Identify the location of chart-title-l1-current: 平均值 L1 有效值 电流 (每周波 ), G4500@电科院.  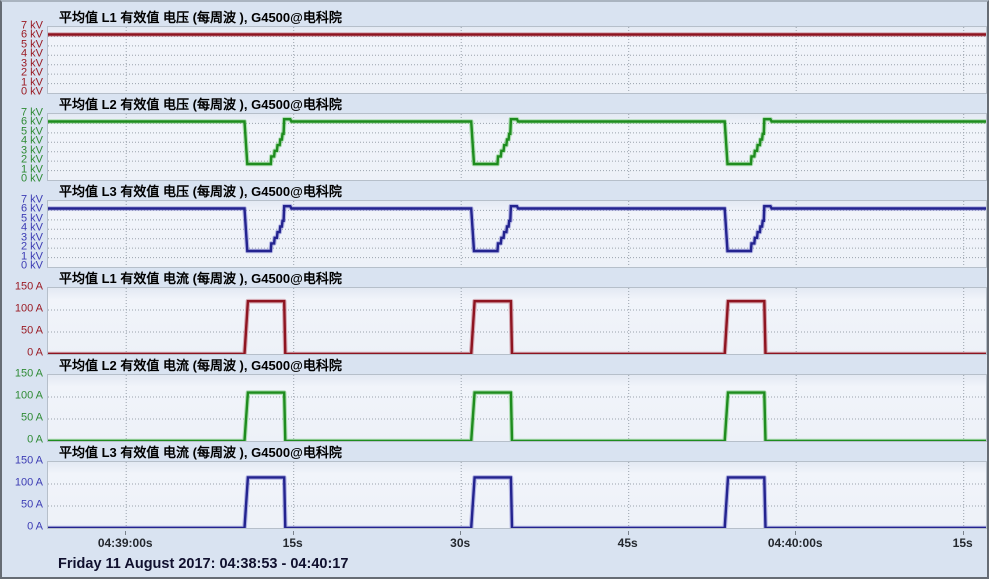
(200, 278).